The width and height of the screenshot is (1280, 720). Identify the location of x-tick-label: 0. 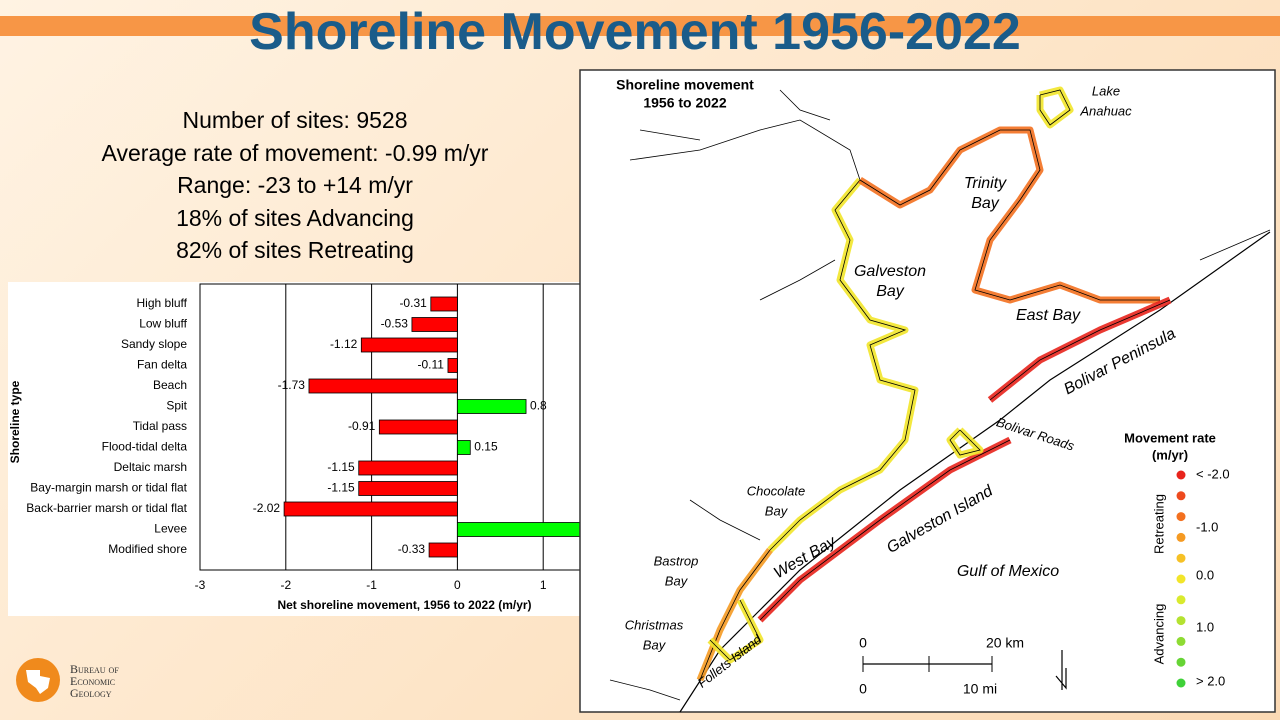
(457, 585).